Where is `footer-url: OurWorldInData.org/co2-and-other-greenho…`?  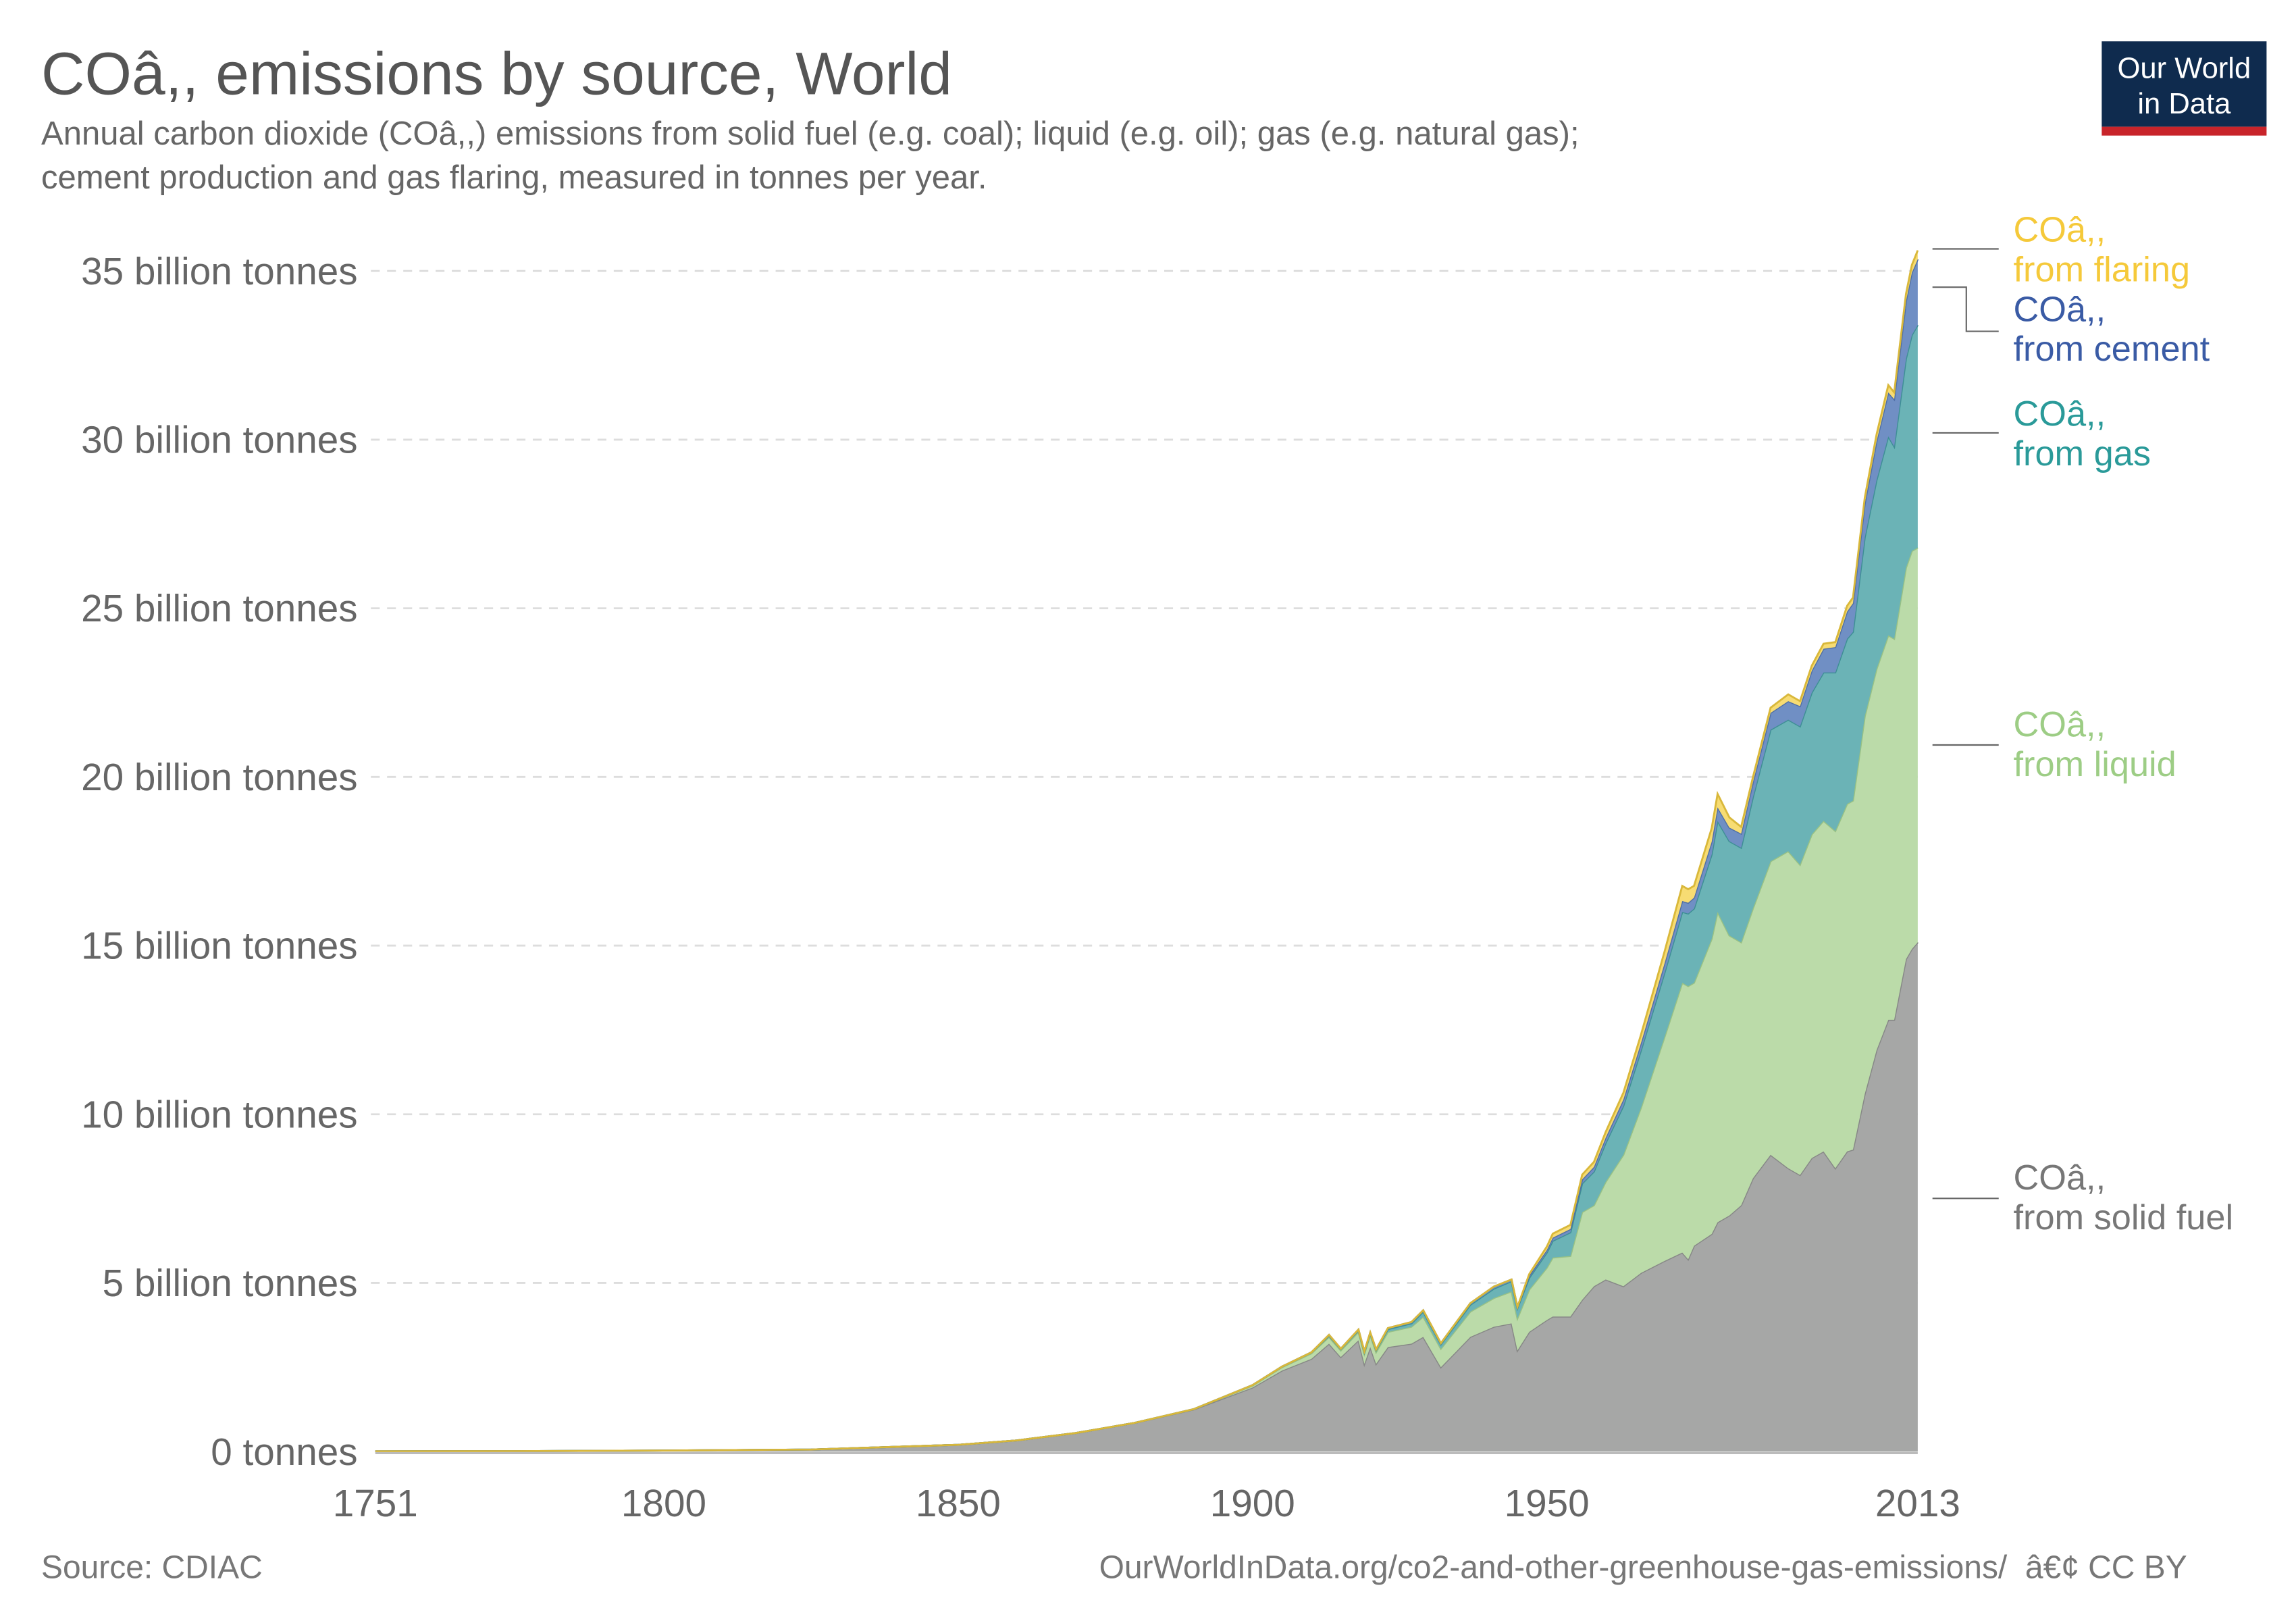
footer-url: OurWorldInData.org/co2-and-other-greenho… is located at coordinates (1643, 1568).